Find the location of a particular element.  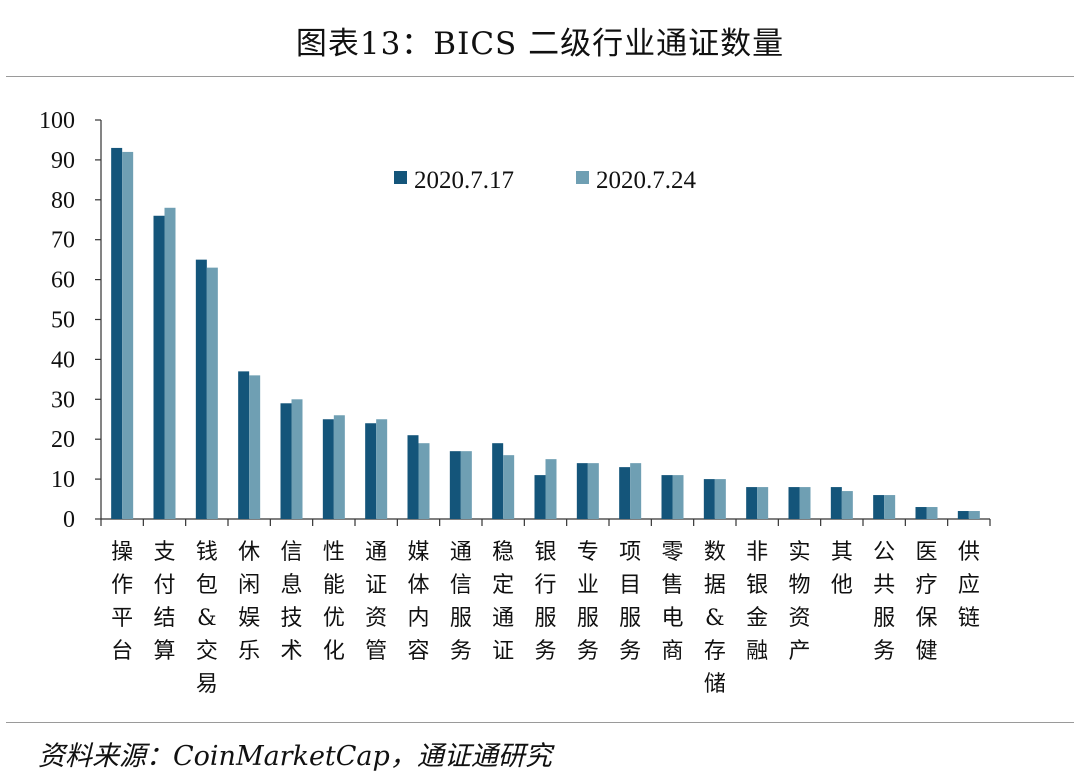

category-label: 实物资产 is located at coordinates (799, 602).